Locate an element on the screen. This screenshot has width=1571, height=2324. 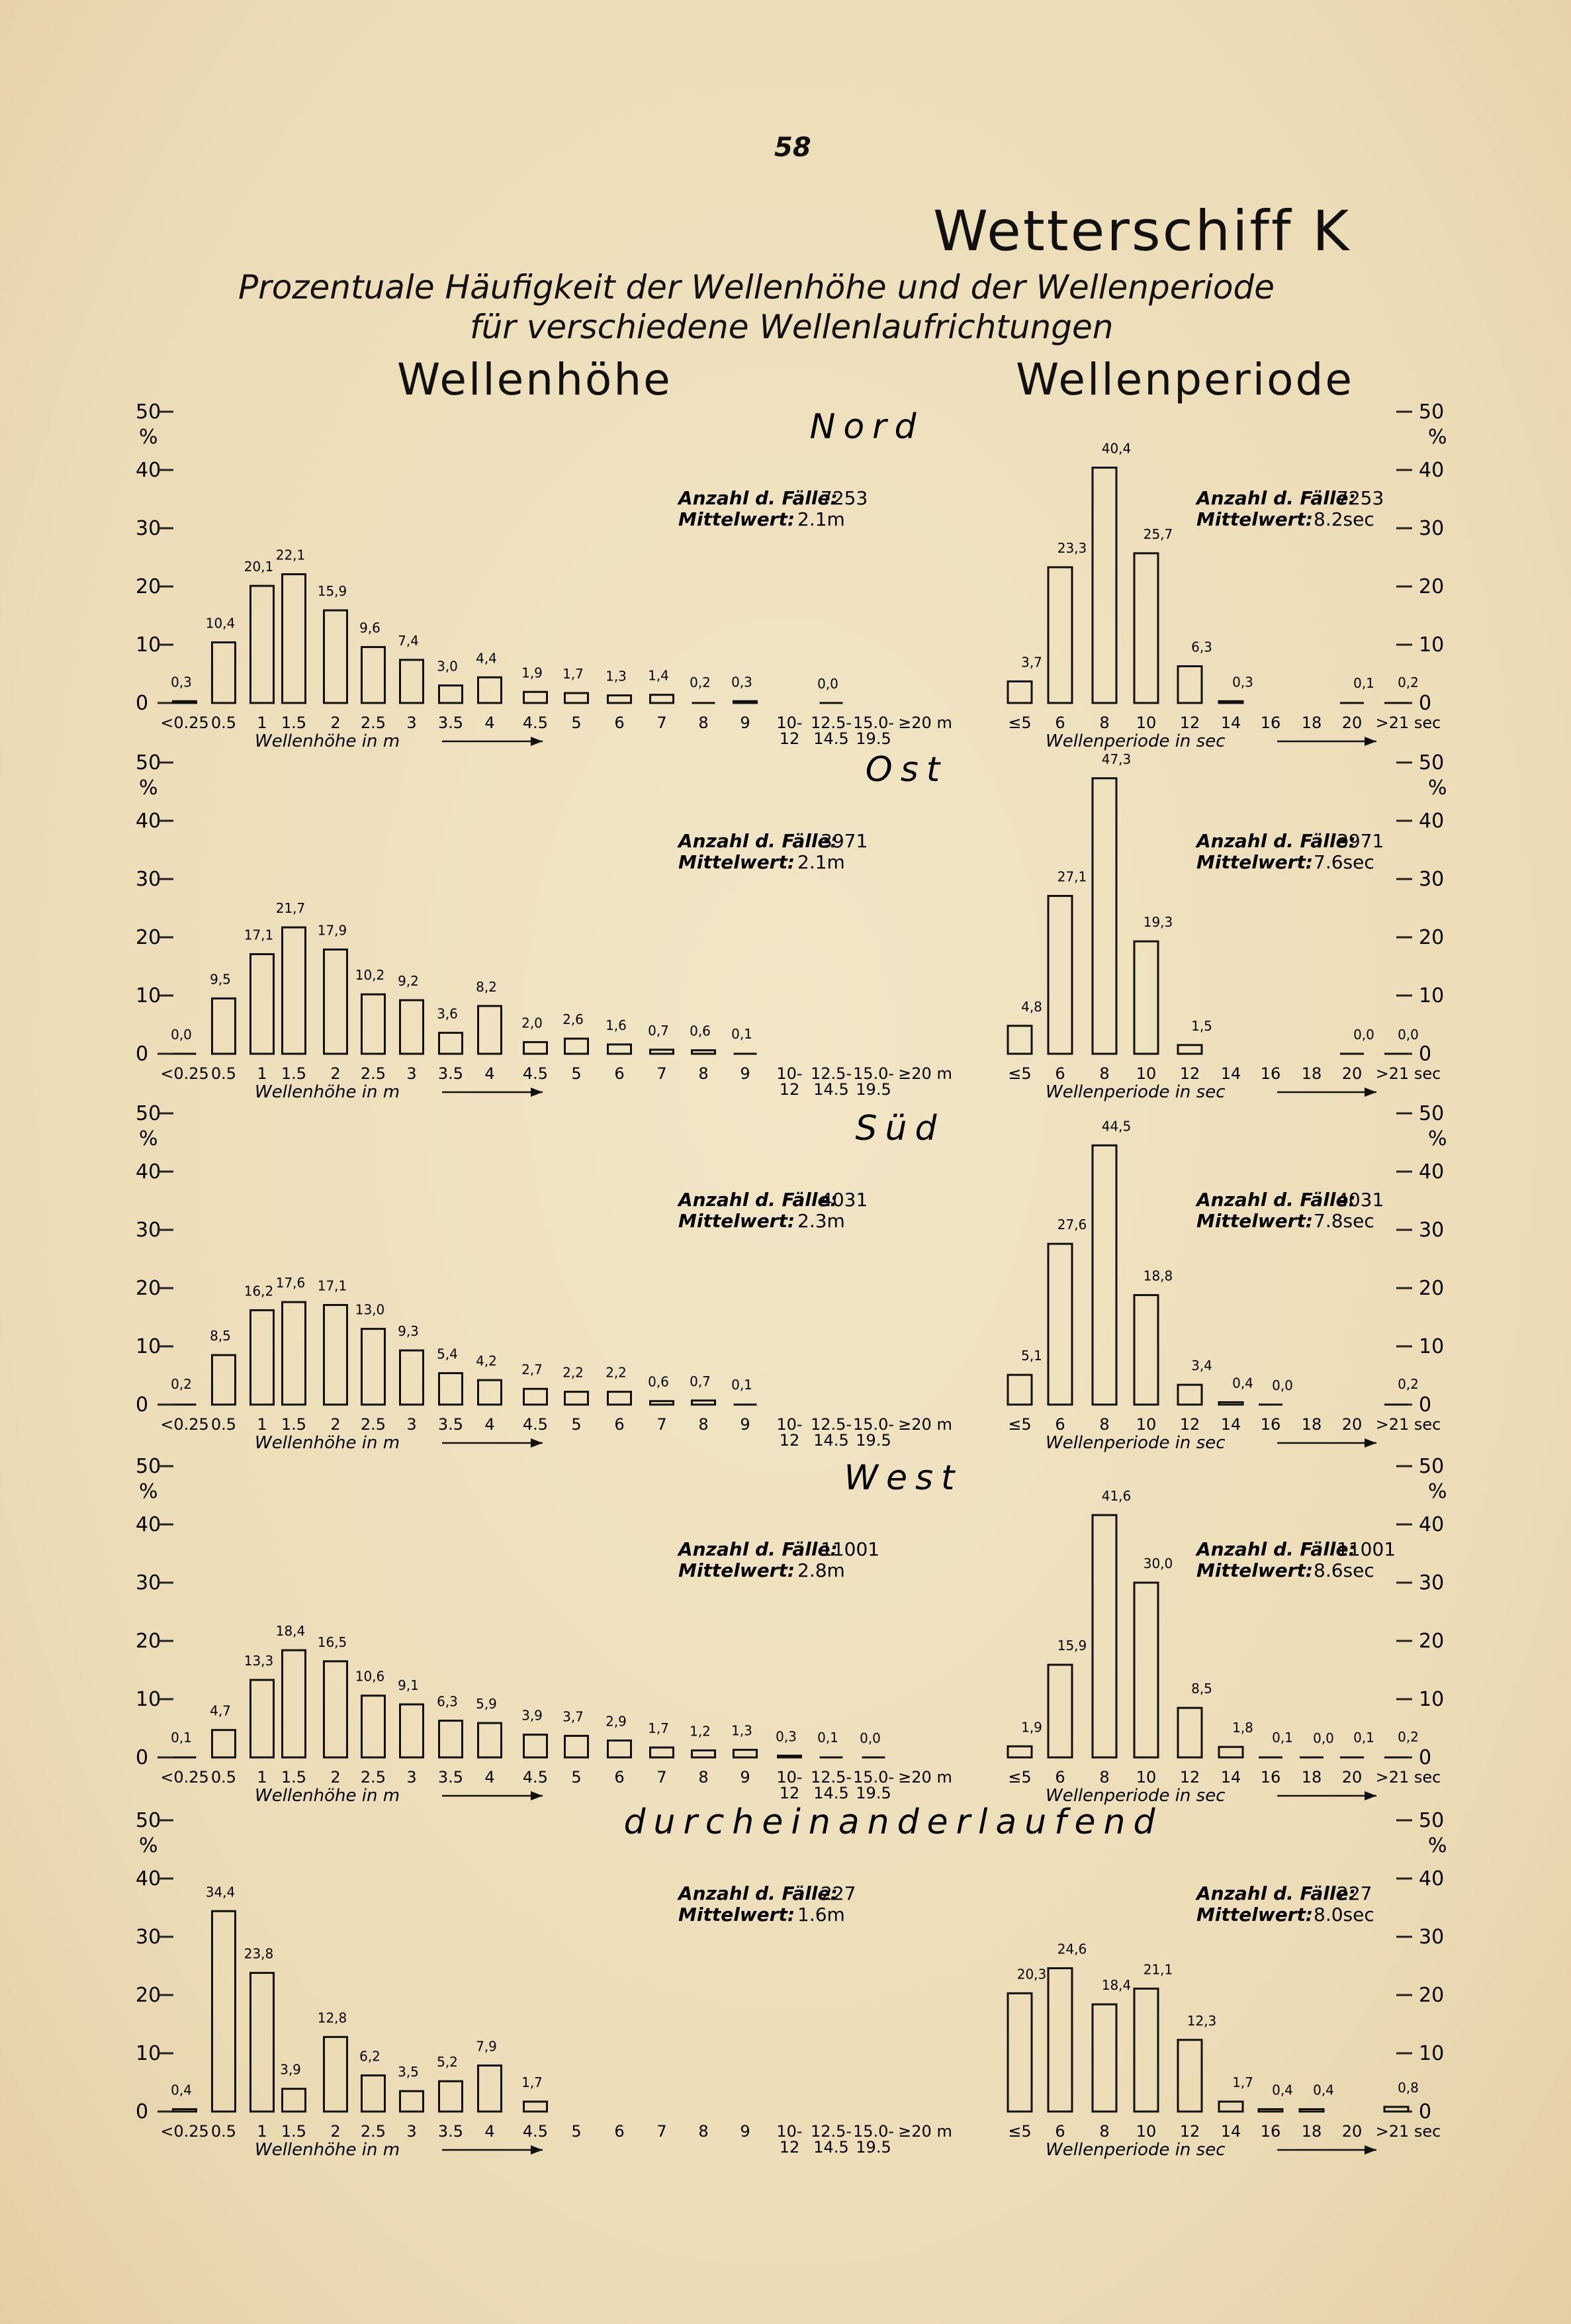
data-label: 4,4 is located at coordinates (486, 658).